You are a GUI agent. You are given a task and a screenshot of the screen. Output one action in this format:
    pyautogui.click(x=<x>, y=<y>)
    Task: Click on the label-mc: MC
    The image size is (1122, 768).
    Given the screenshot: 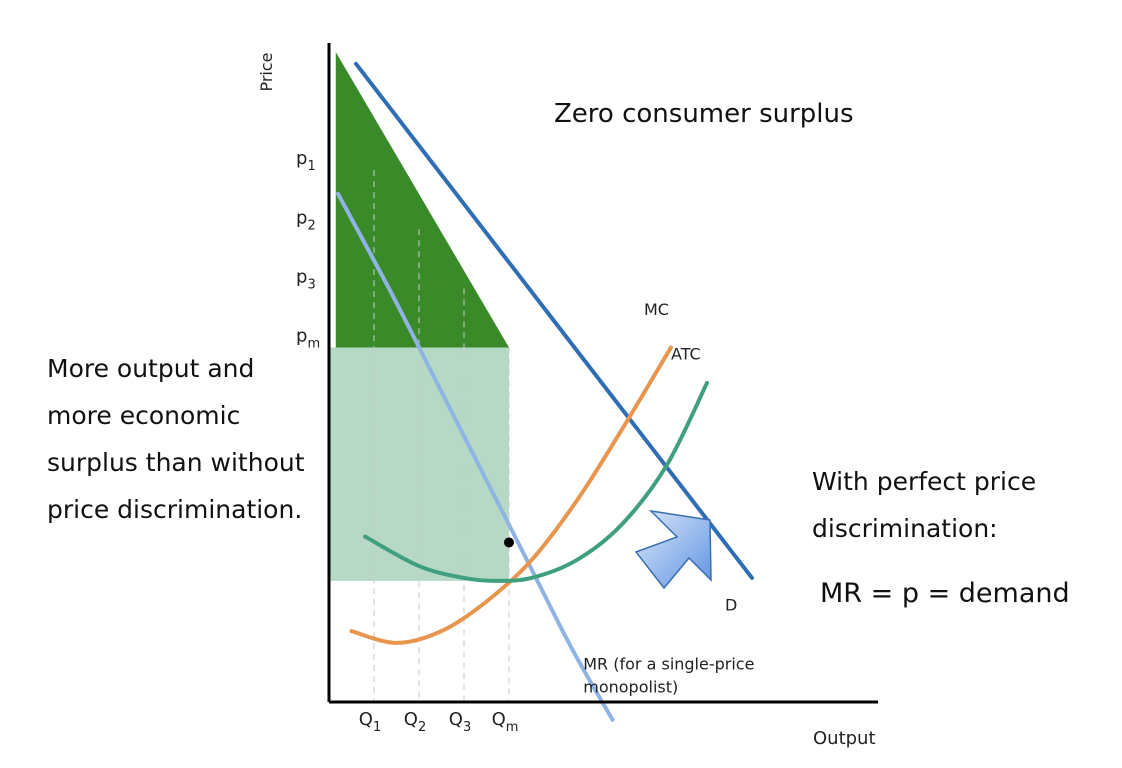 What is the action you would take?
    pyautogui.click(x=656, y=309)
    